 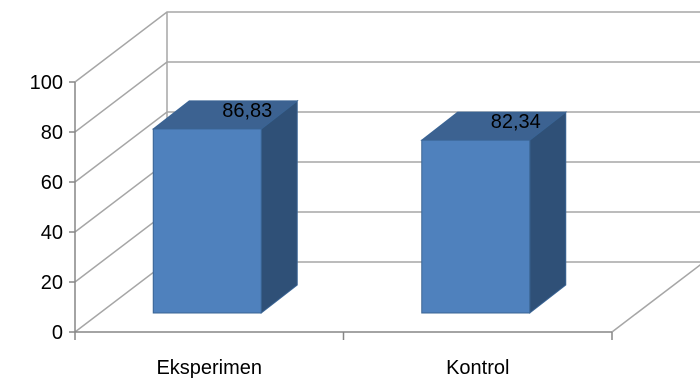 I want to click on y-tick-label: 40, so click(x=52, y=233).